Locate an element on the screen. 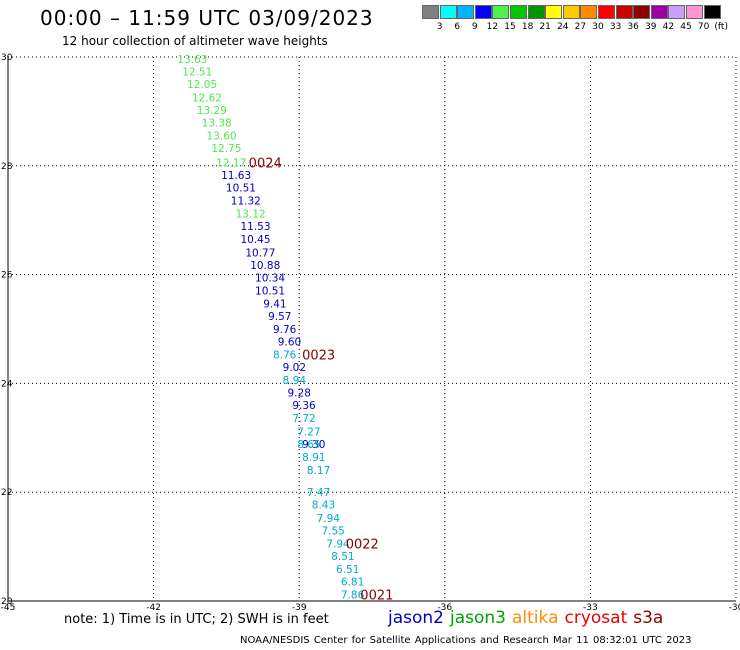 This screenshot has width=740, height=650. data-point-label: 9.57 is located at coordinates (279, 317).